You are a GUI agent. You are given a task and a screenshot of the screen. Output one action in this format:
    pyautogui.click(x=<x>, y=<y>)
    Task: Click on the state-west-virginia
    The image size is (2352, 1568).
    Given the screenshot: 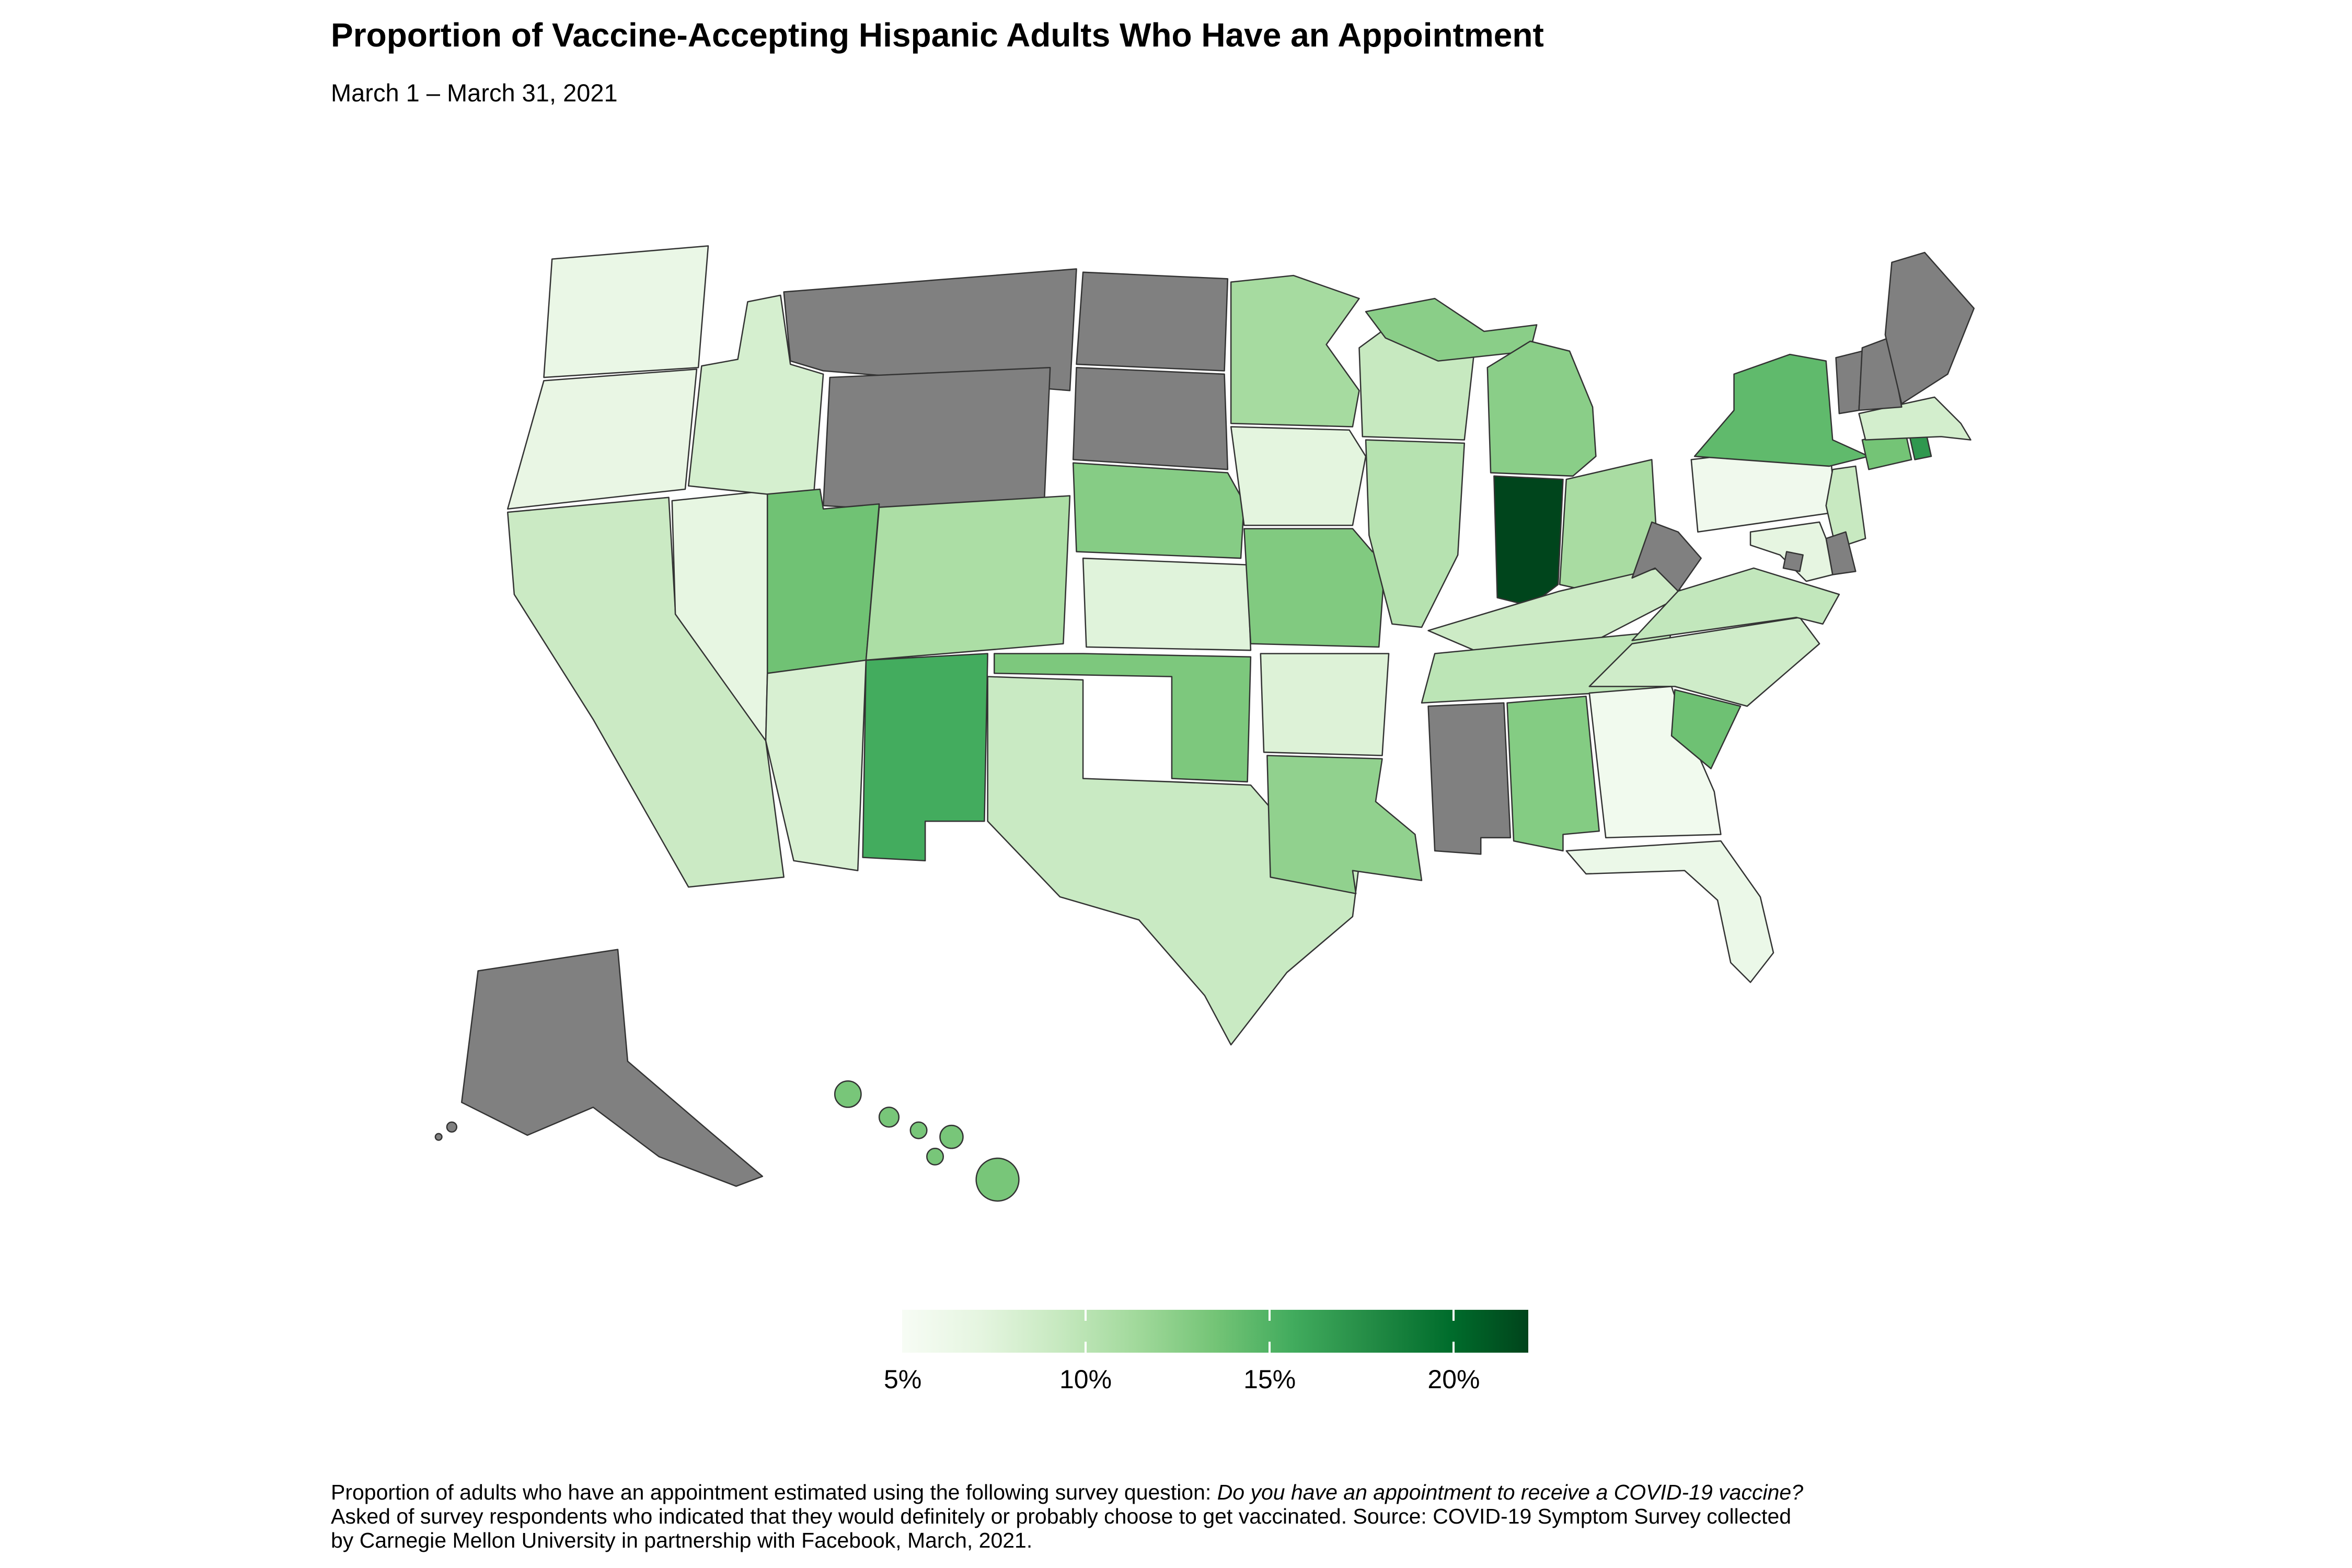 What is the action you would take?
    pyautogui.click(x=1666, y=556)
    